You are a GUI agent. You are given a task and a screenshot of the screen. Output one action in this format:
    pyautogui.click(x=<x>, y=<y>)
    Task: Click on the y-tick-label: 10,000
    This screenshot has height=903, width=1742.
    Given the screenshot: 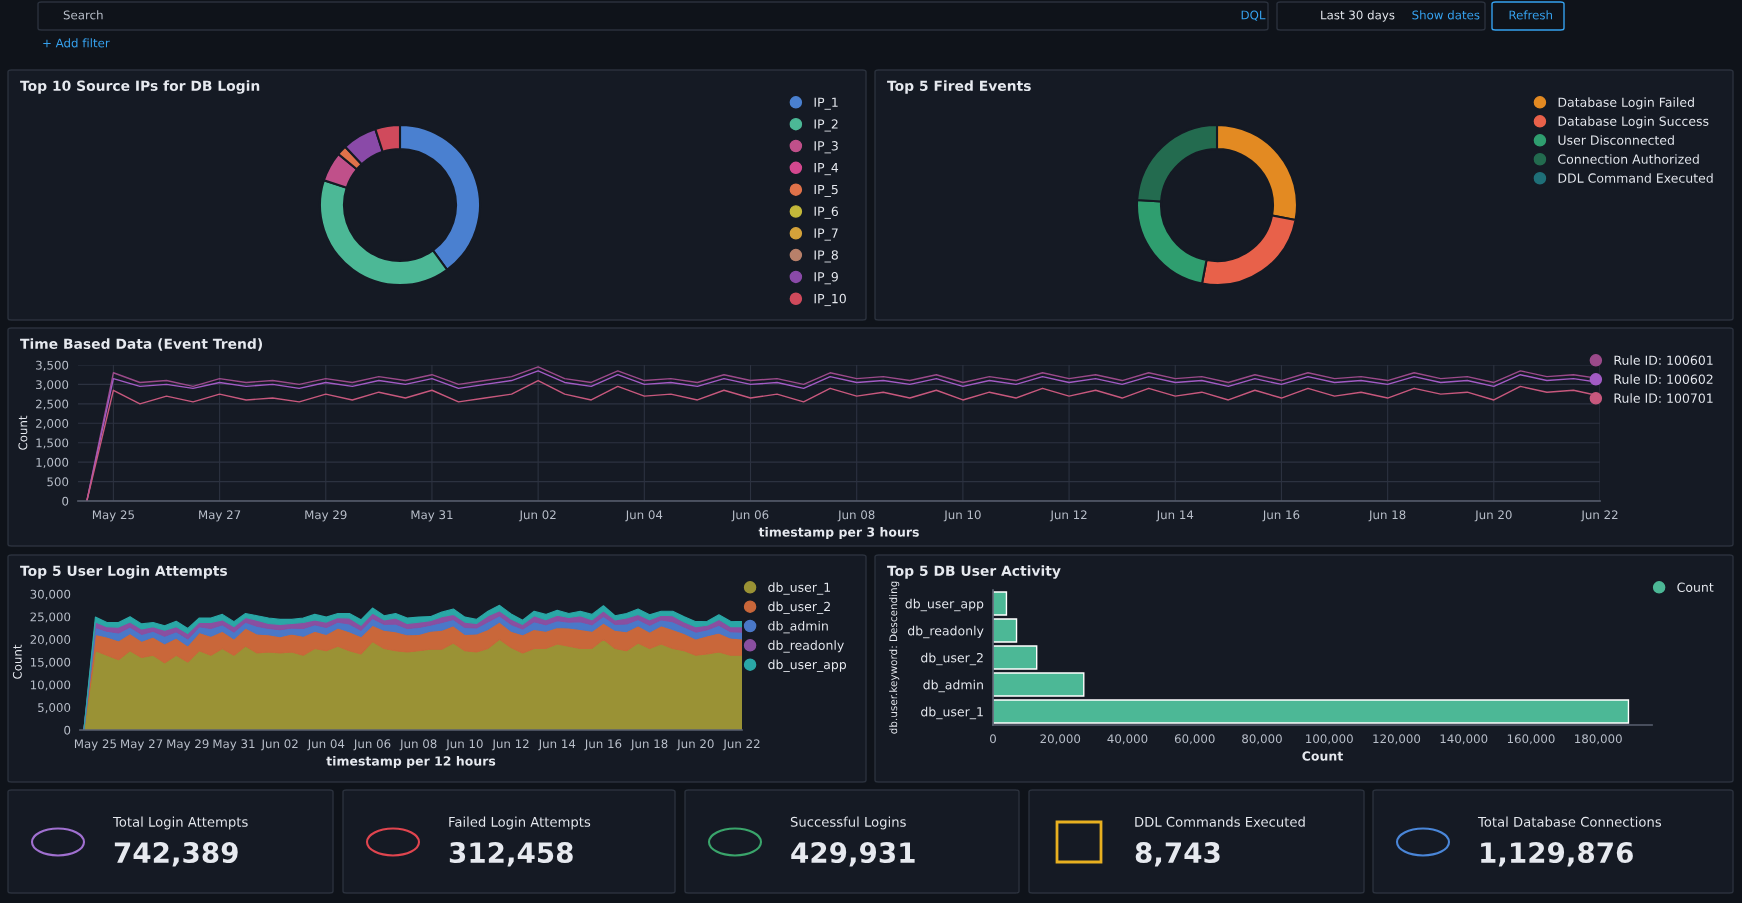 What is the action you would take?
    pyautogui.click(x=50, y=685)
    